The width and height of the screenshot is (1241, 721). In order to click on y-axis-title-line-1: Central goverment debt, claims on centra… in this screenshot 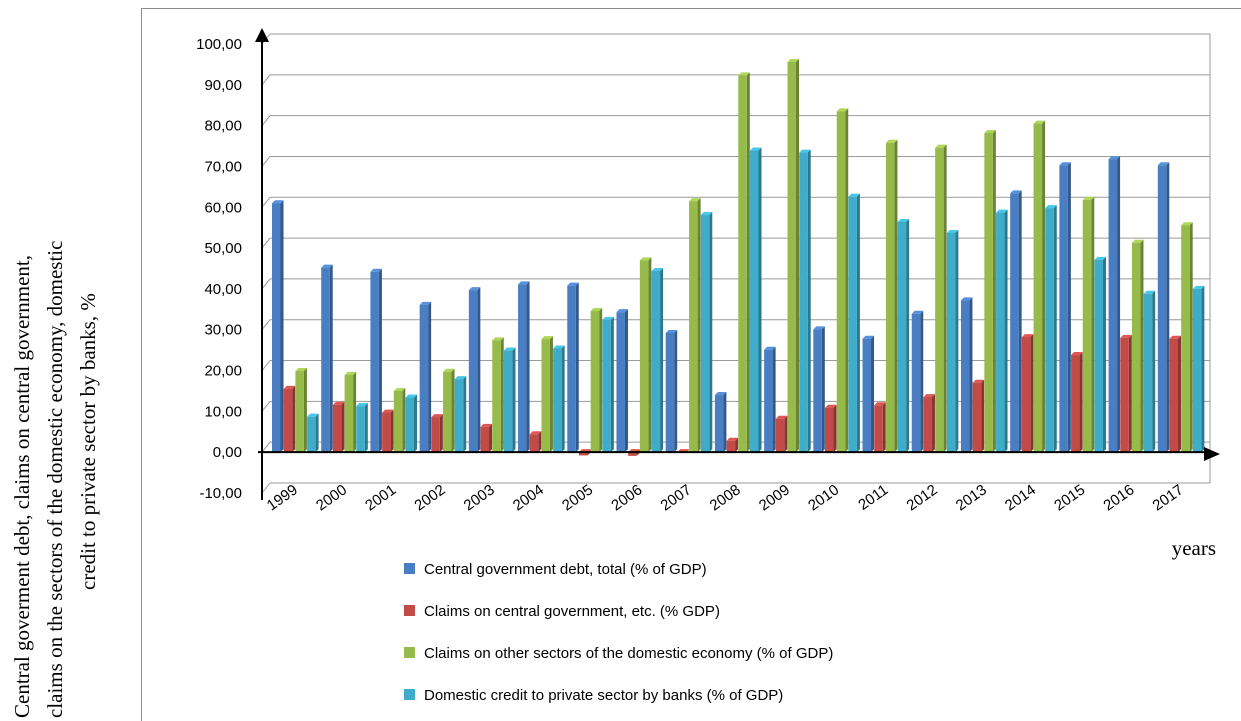, I will do `click(22, 486)`.